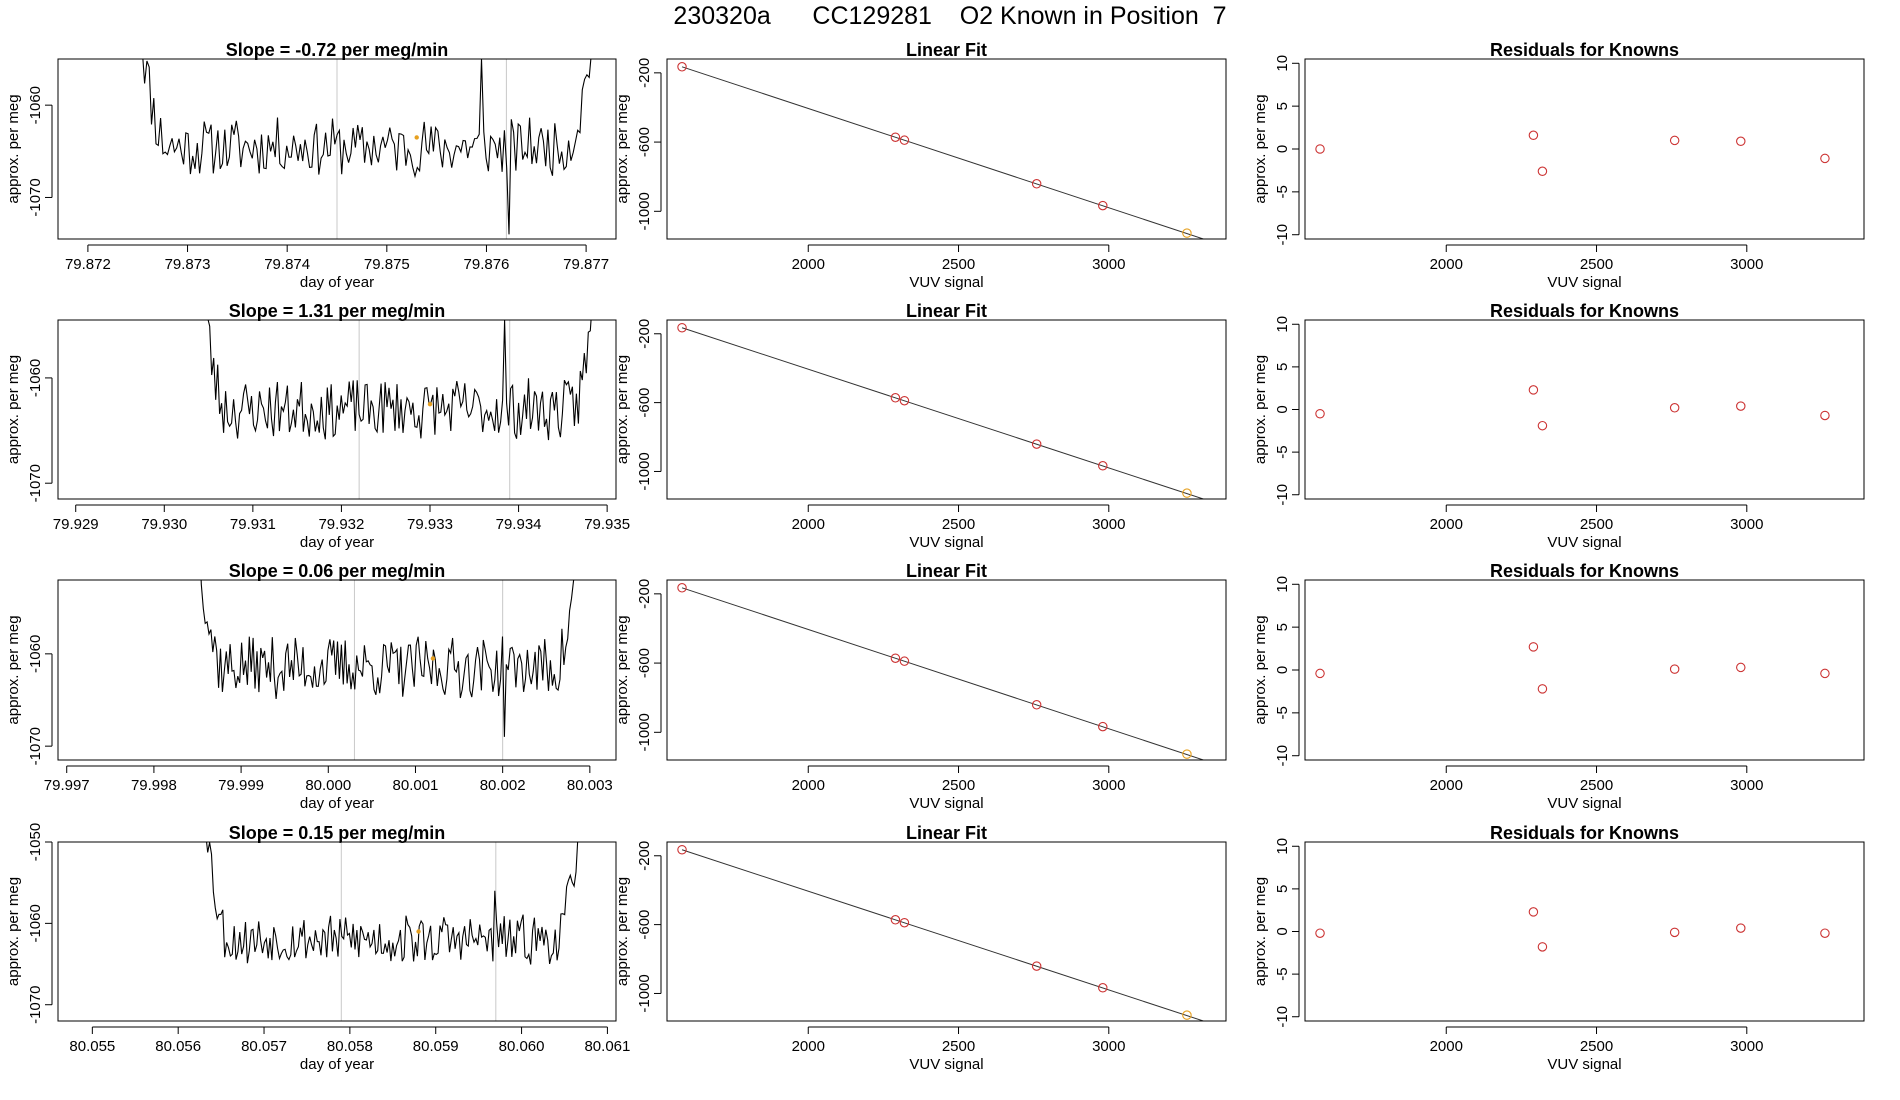 The image size is (1900, 1100). What do you see at coordinates (178, 1046) in the screenshot?
I see `x-tick-label: 80.056` at bounding box center [178, 1046].